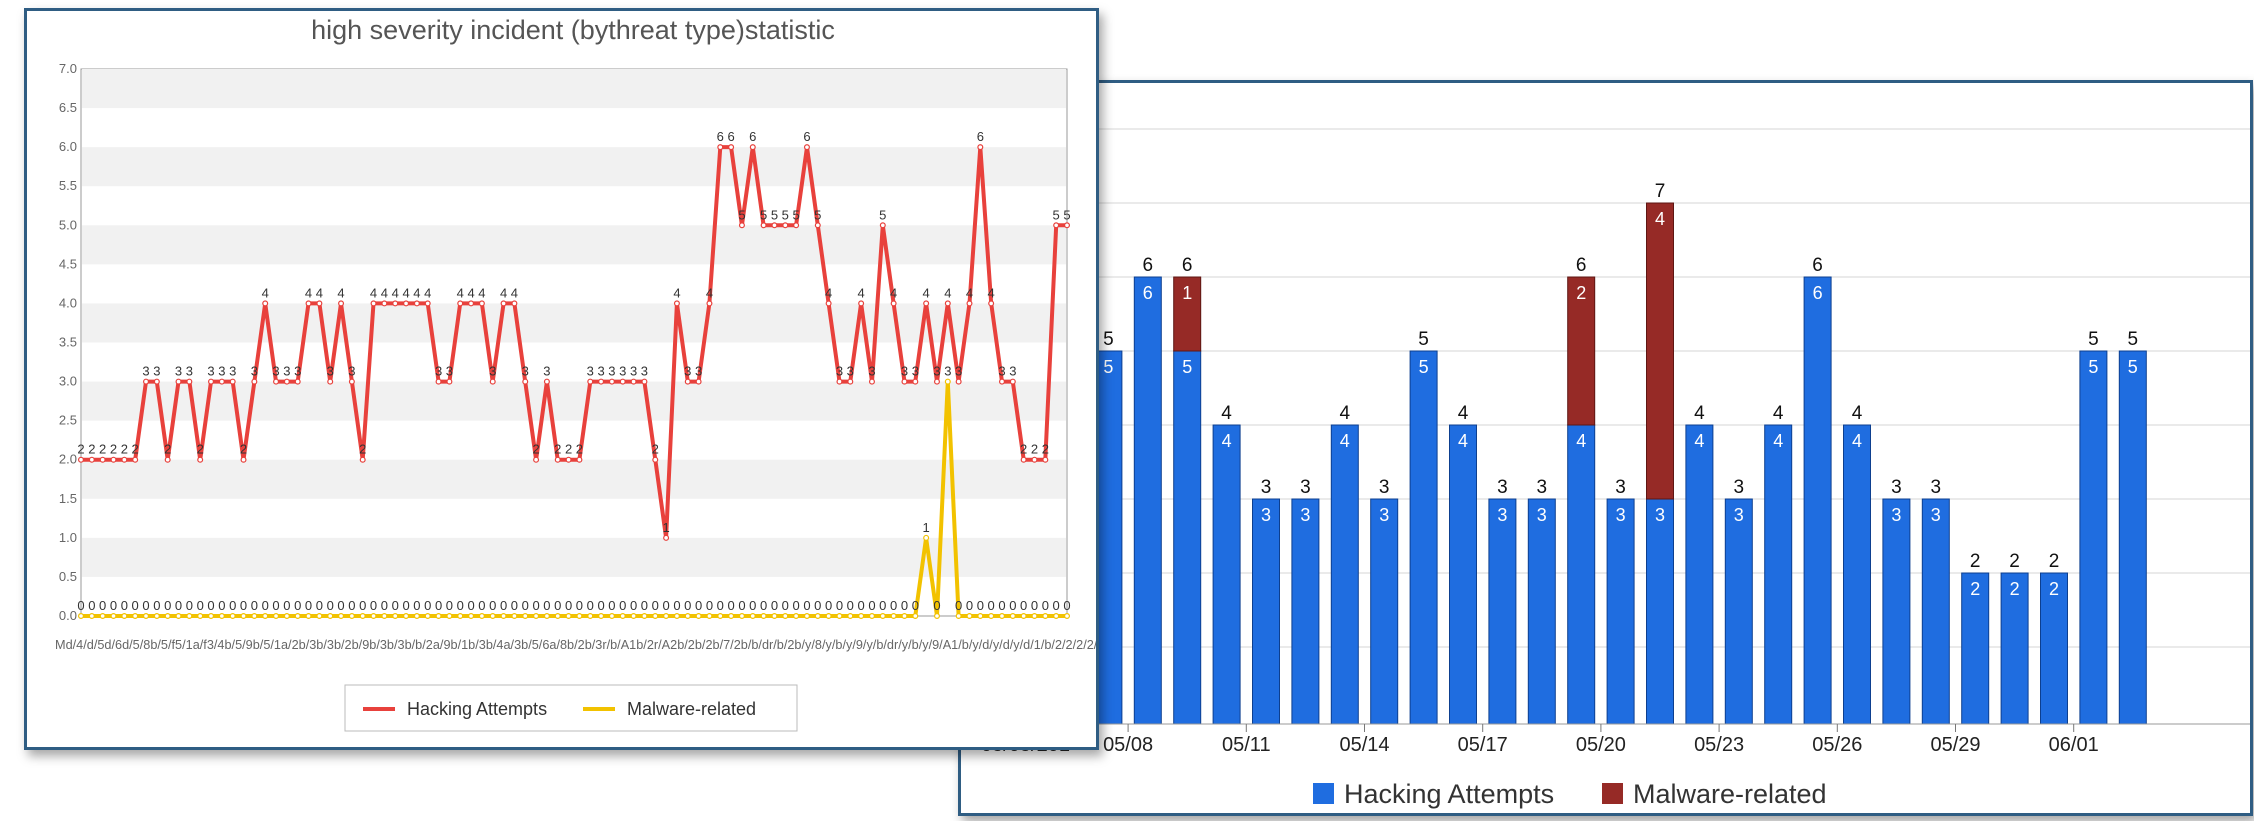 This screenshot has height=821, width=2254. Describe the element at coordinates (68, 185) in the screenshot. I see `y-tick-label: 5.5` at that location.